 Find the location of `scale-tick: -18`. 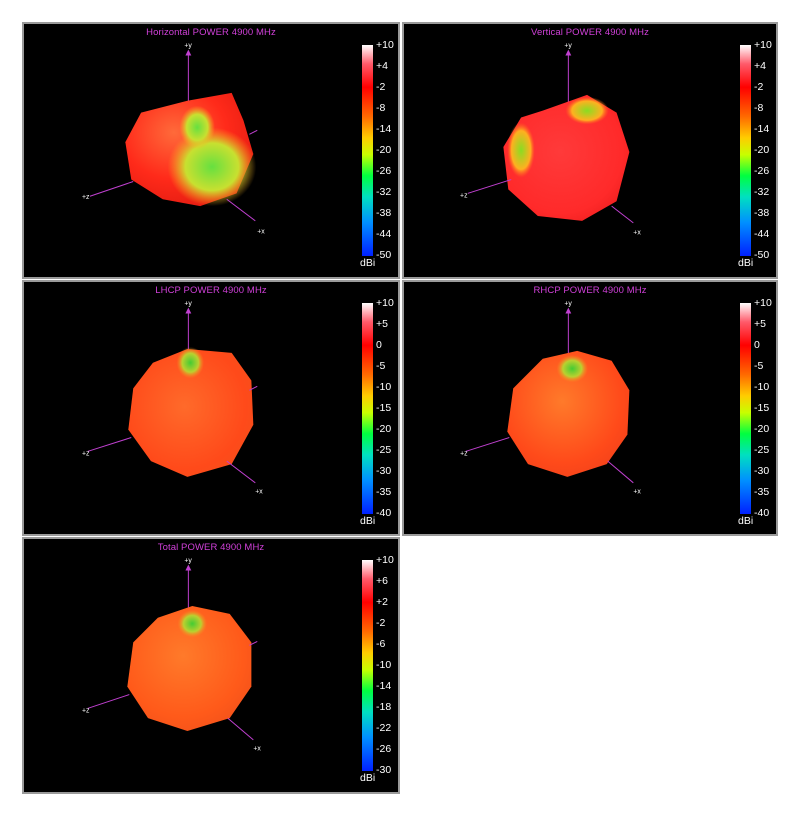

scale-tick: -18 is located at coordinates (384, 707).